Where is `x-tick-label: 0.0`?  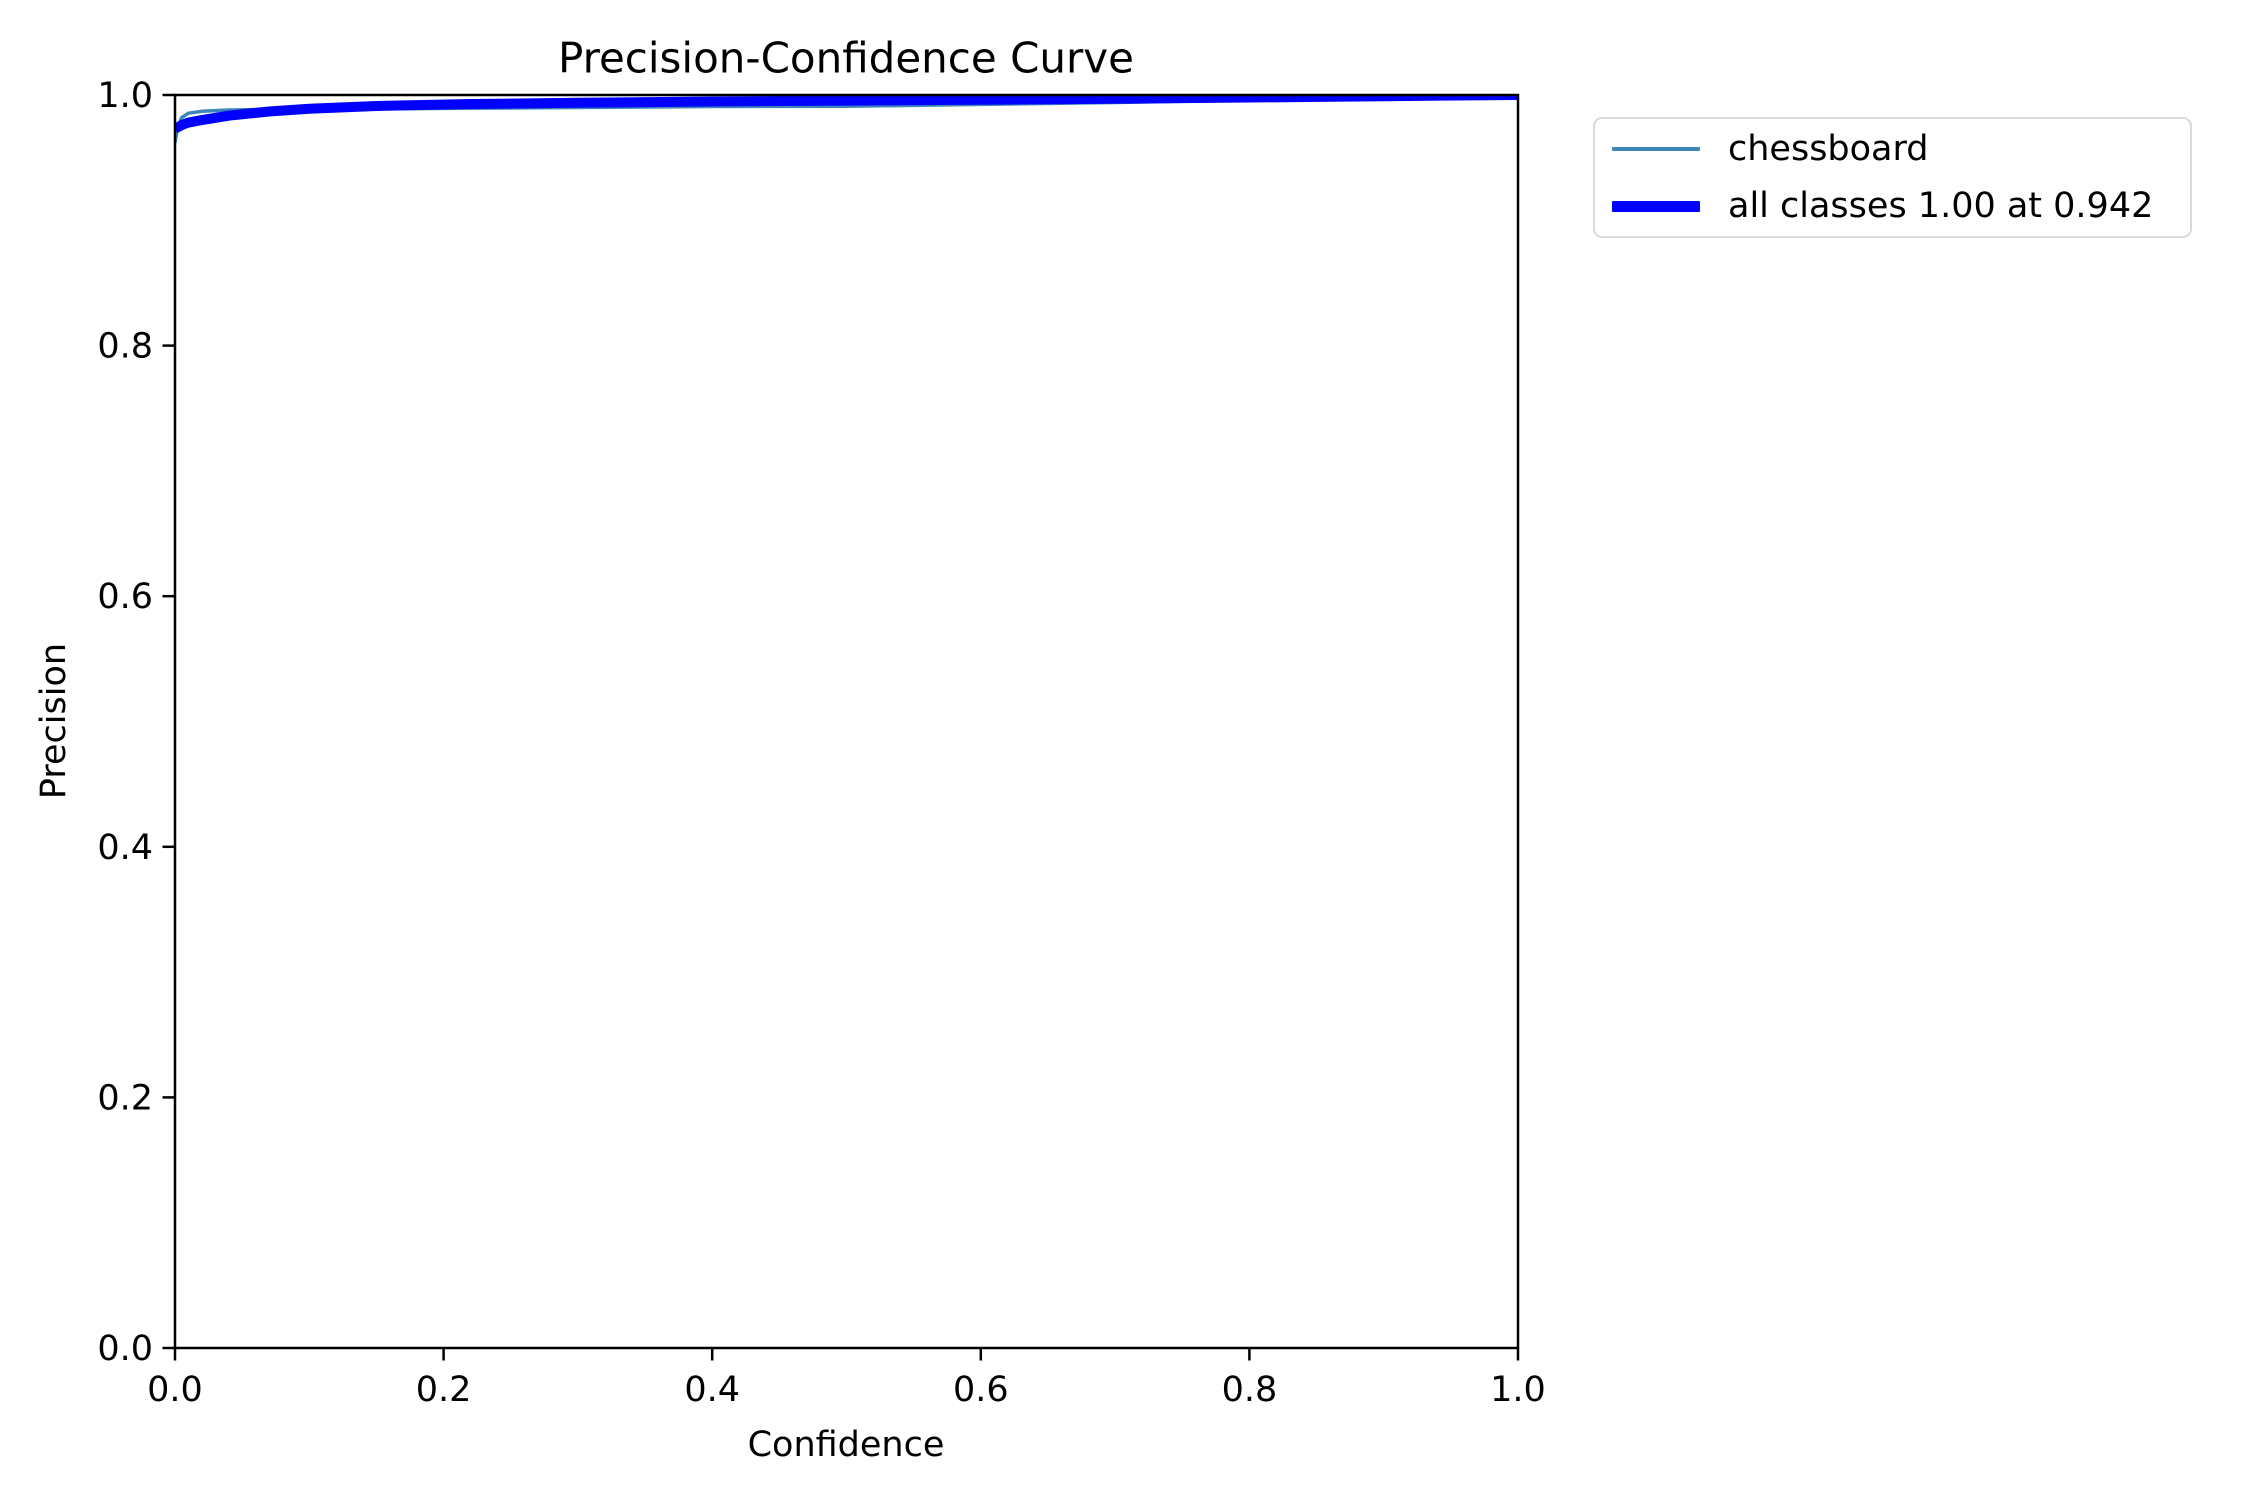 x-tick-label: 0.0 is located at coordinates (175, 1390).